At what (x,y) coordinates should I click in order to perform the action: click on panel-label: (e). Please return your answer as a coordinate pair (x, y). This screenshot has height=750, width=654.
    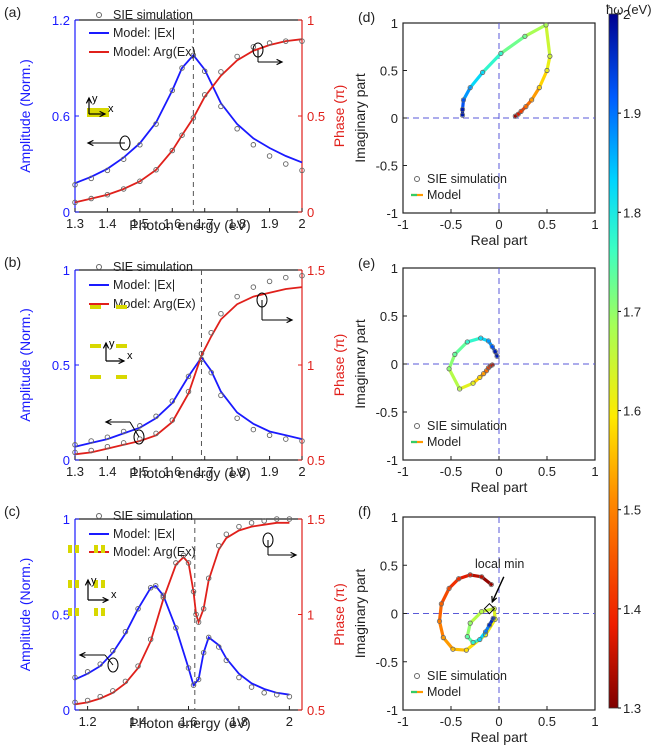
    Looking at the image, I should click on (366, 263).